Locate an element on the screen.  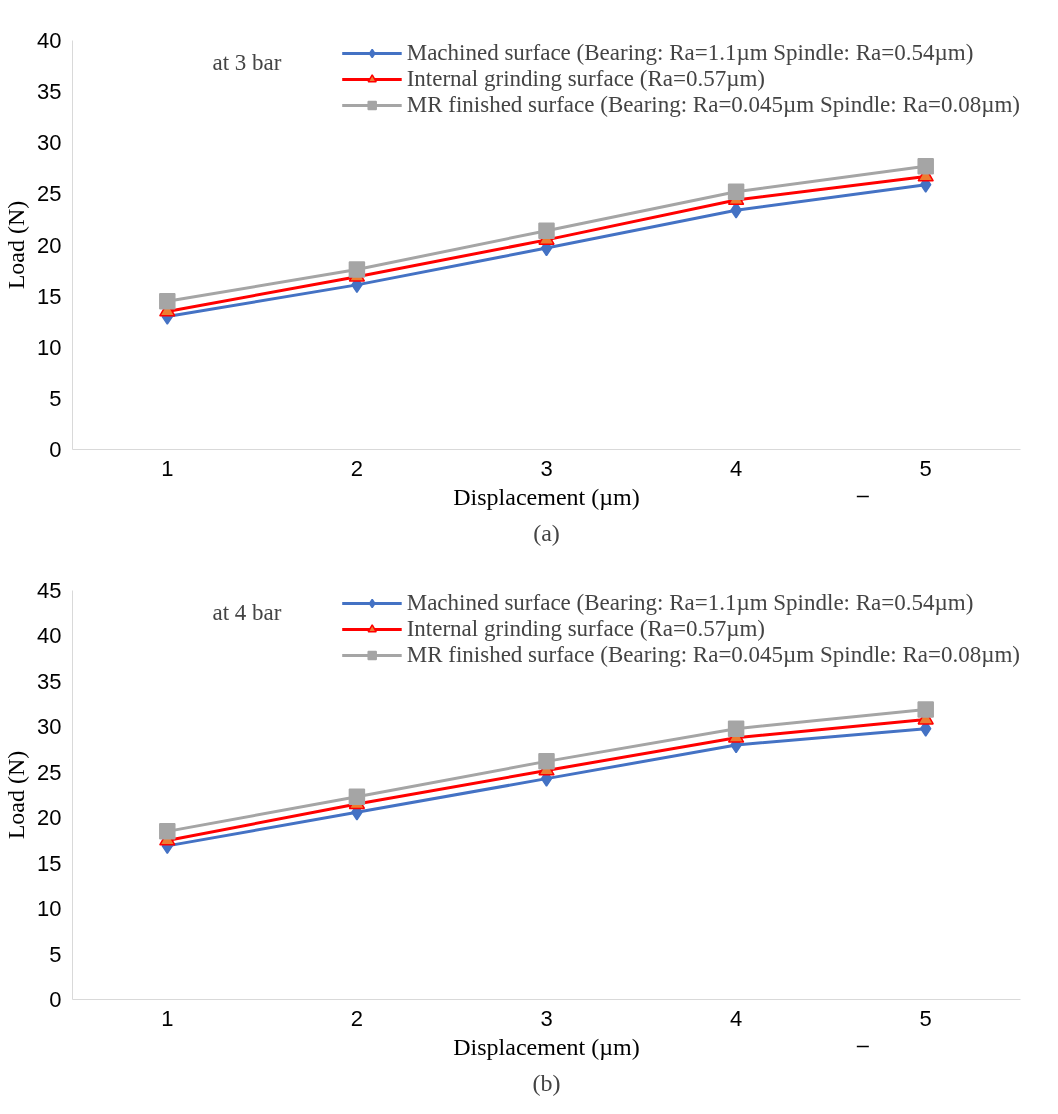
annotation: at 4 bar is located at coordinates (247, 612).